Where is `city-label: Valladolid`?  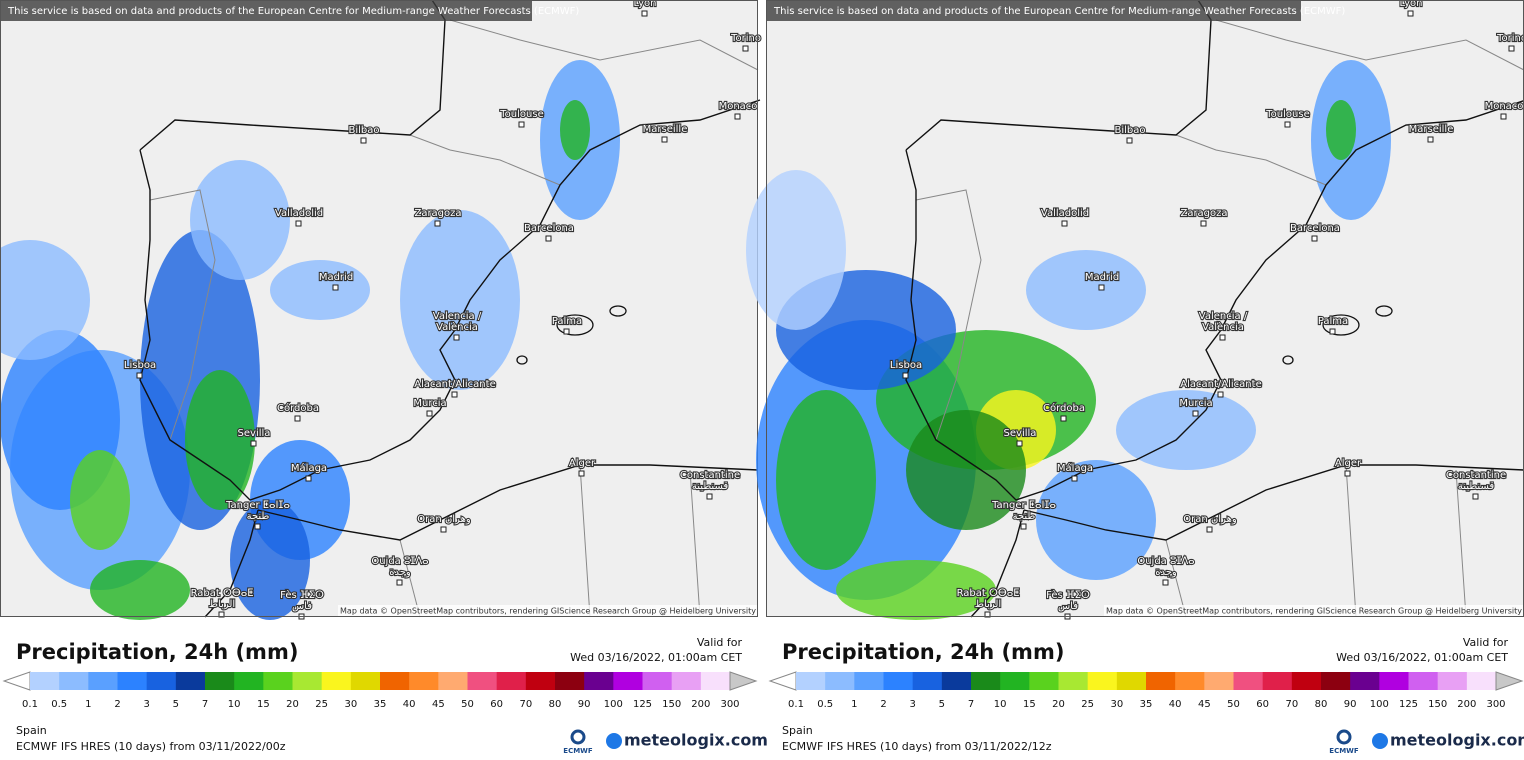 city-label: Valladolid is located at coordinates (1065, 213).